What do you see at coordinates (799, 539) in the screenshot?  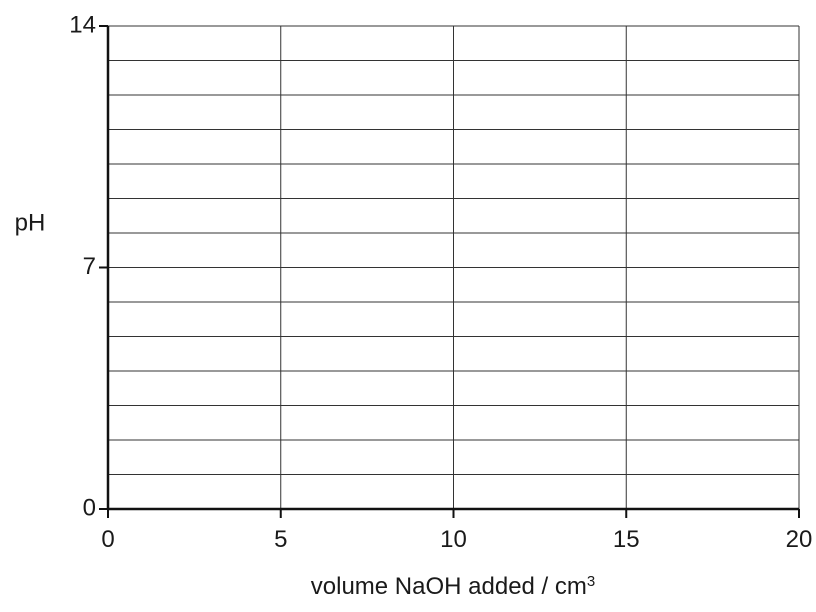 I see `x-tick-label: 20` at bounding box center [799, 539].